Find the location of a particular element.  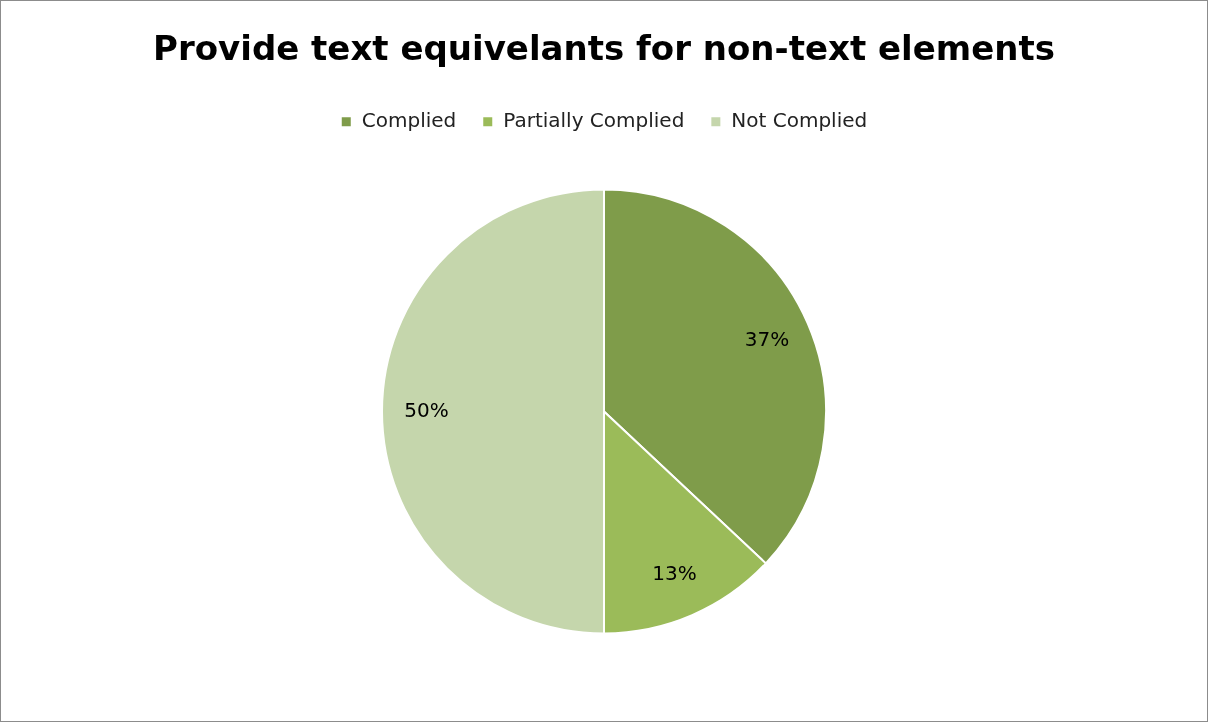

data-label: 13% is located at coordinates (674, 572).